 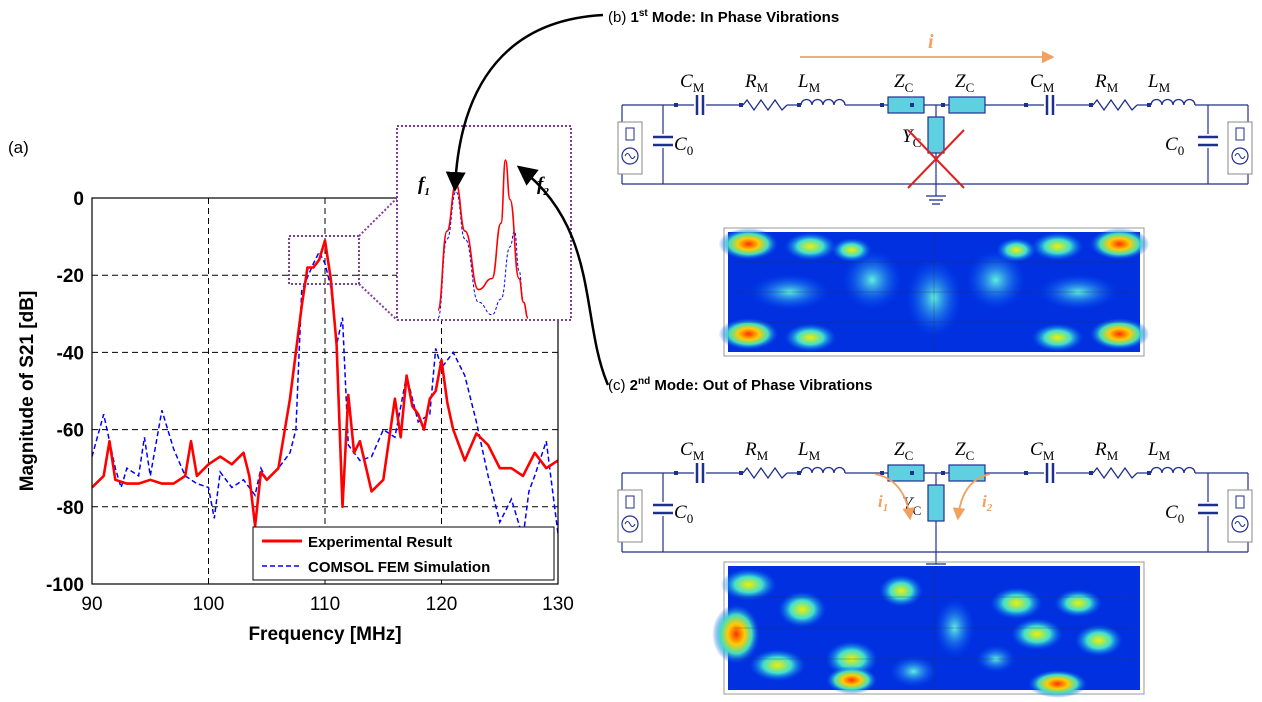 What do you see at coordinates (484, 223) in the screenshot?
I see `inset-box` at bounding box center [484, 223].